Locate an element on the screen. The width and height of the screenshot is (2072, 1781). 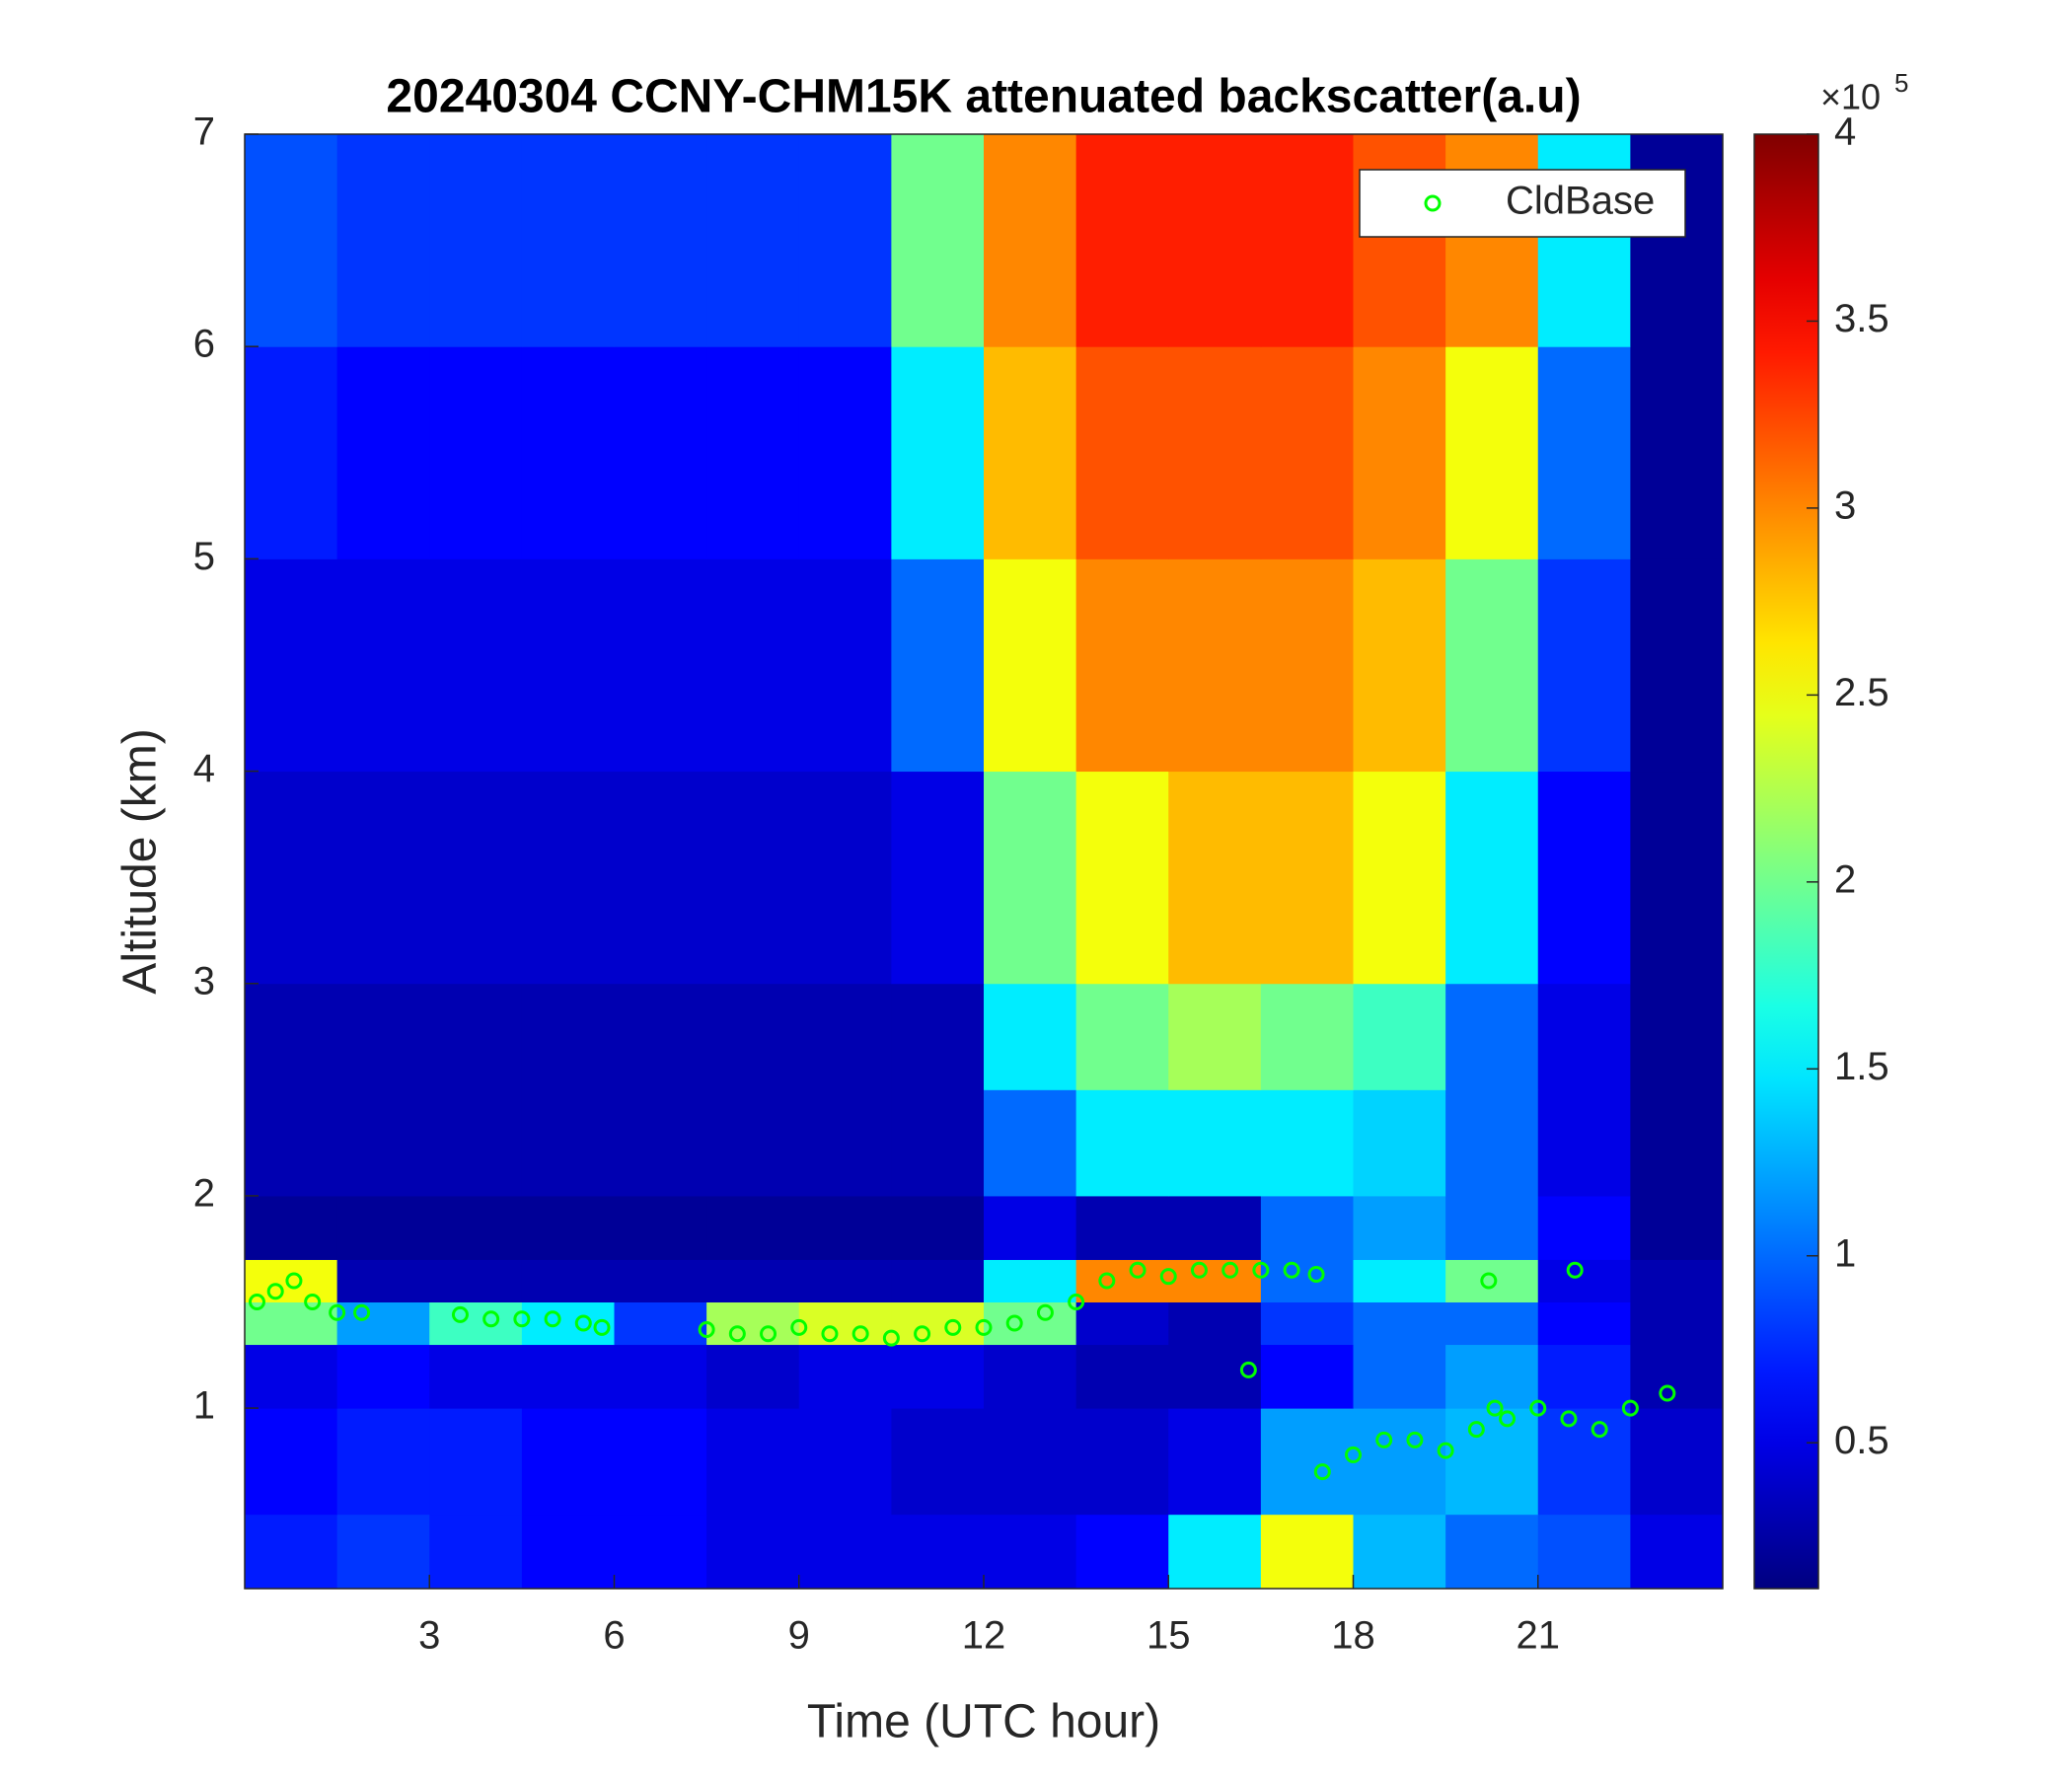
legend-label: CldBase is located at coordinates (1581, 201).